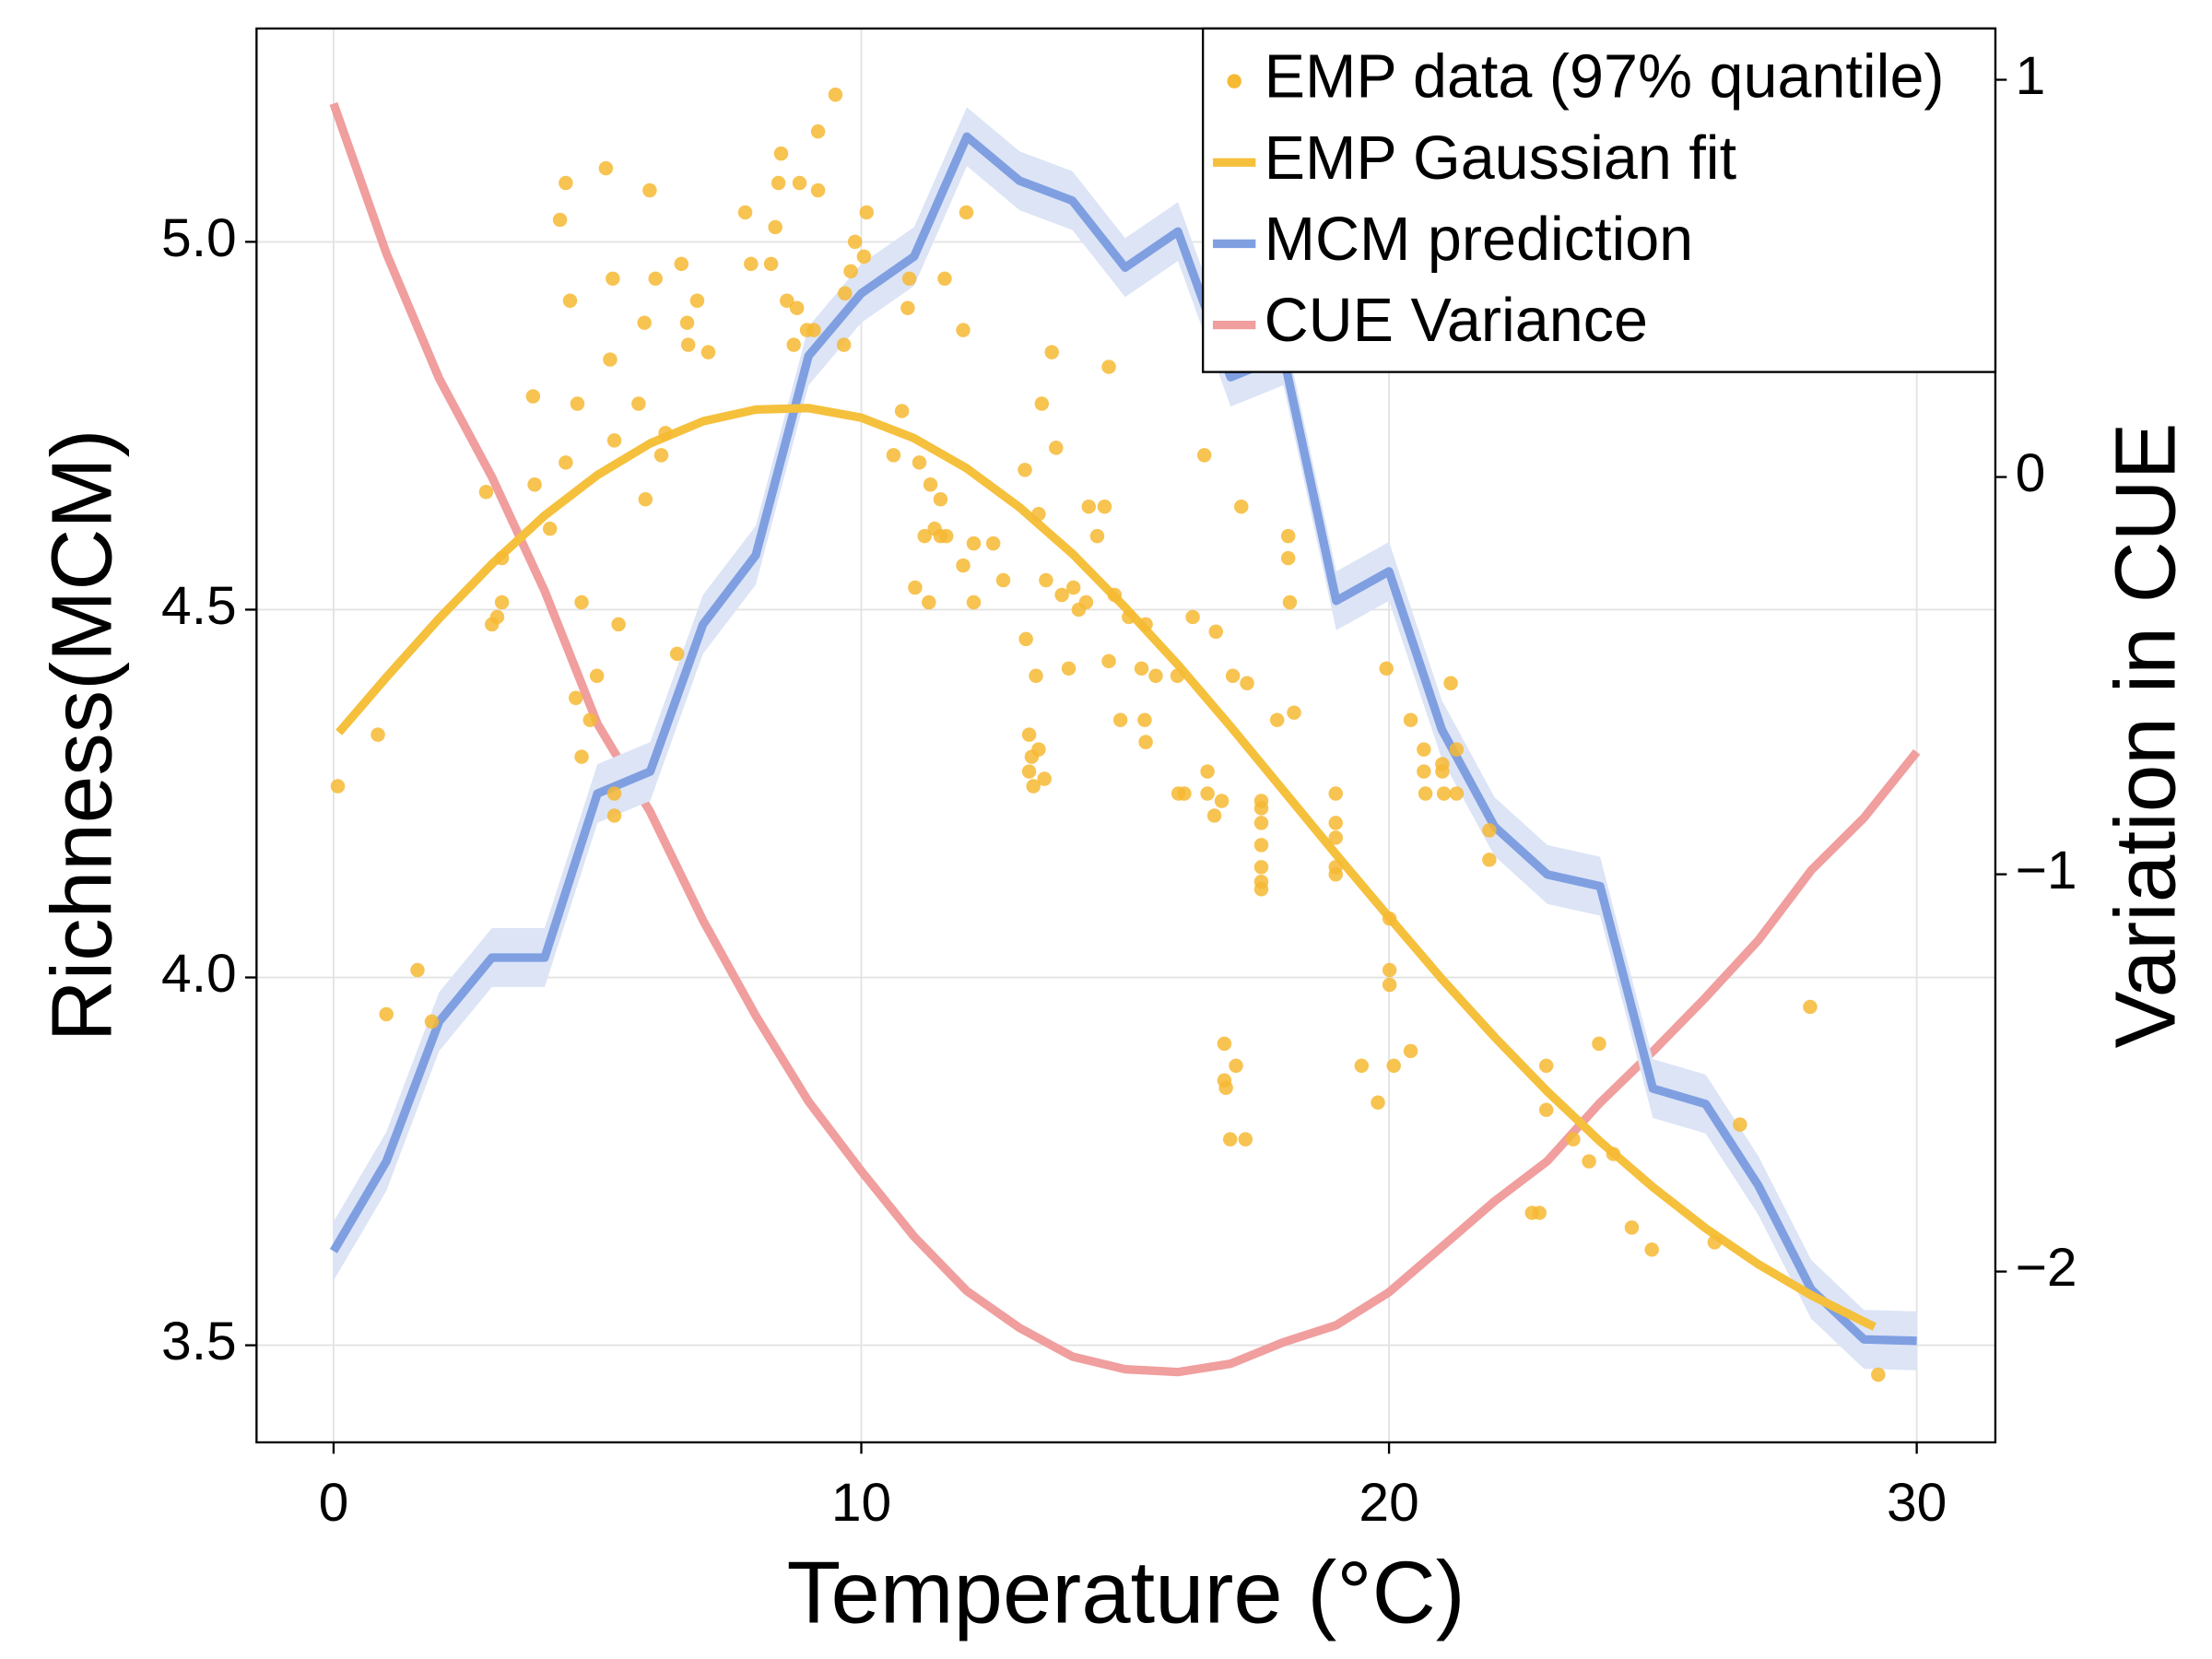 The image size is (2212, 1659). I want to click on legend-label: EMP Gaussian fit, so click(1500, 158).